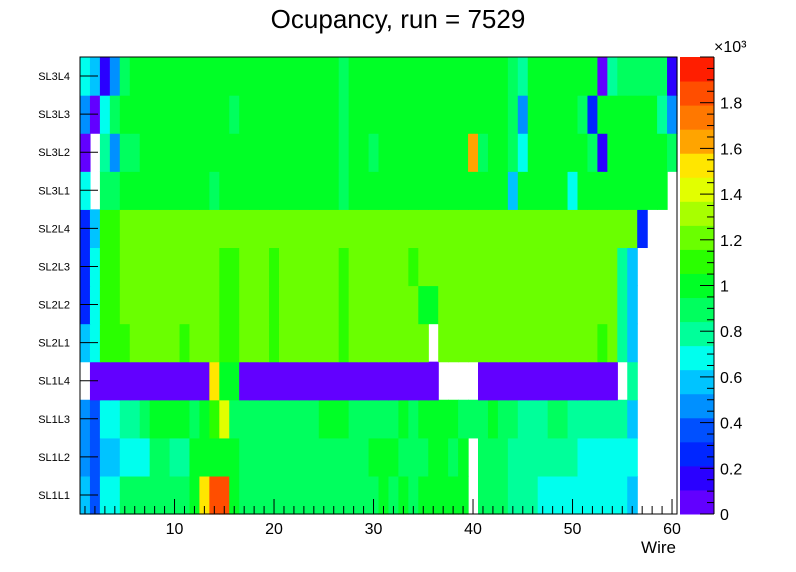 The width and height of the screenshot is (796, 572). I want to click on colorbar-tick-label: 1, so click(724, 287).